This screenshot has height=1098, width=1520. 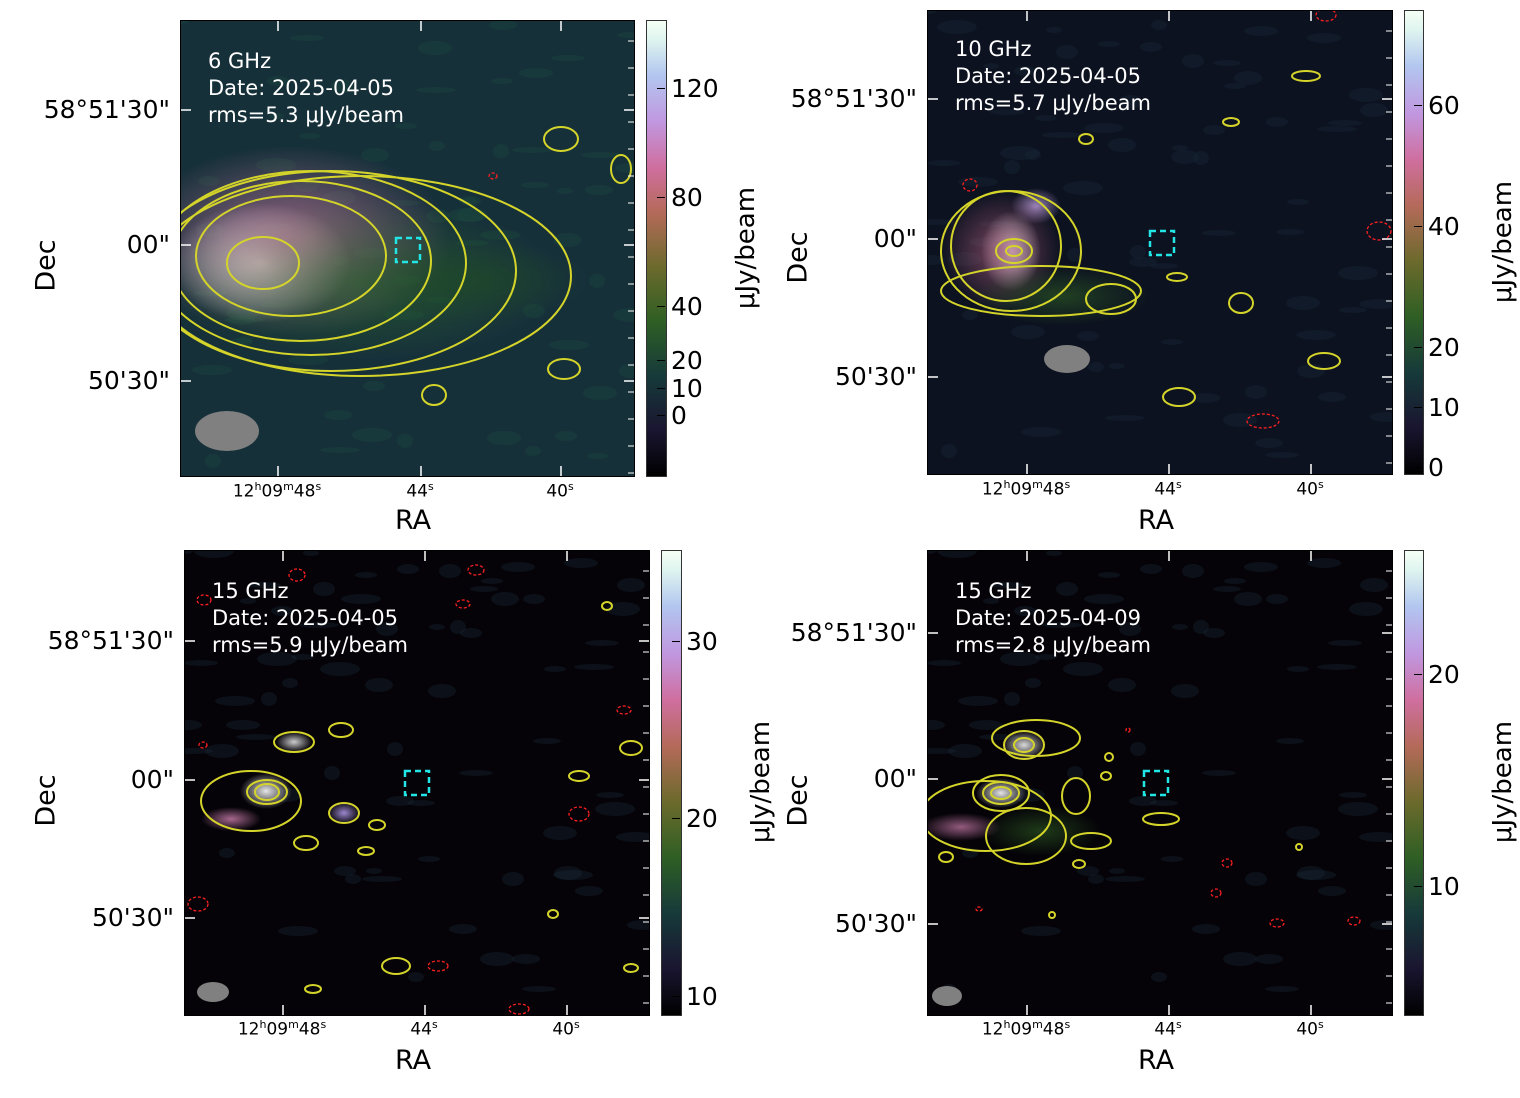 I want to click on colorbar-tick-label: 30, so click(x=695, y=641).